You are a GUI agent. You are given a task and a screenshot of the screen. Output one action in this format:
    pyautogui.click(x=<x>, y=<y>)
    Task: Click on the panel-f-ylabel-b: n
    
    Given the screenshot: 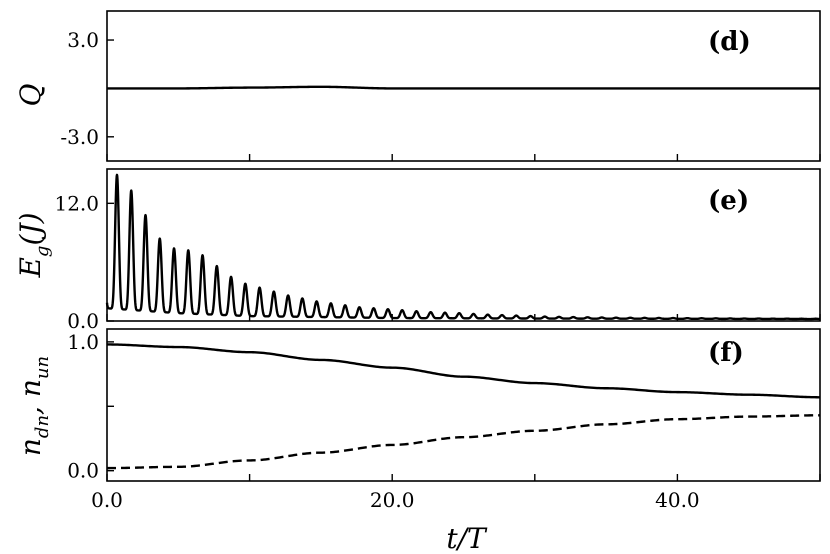 What is the action you would take?
    pyautogui.click(x=30, y=388)
    